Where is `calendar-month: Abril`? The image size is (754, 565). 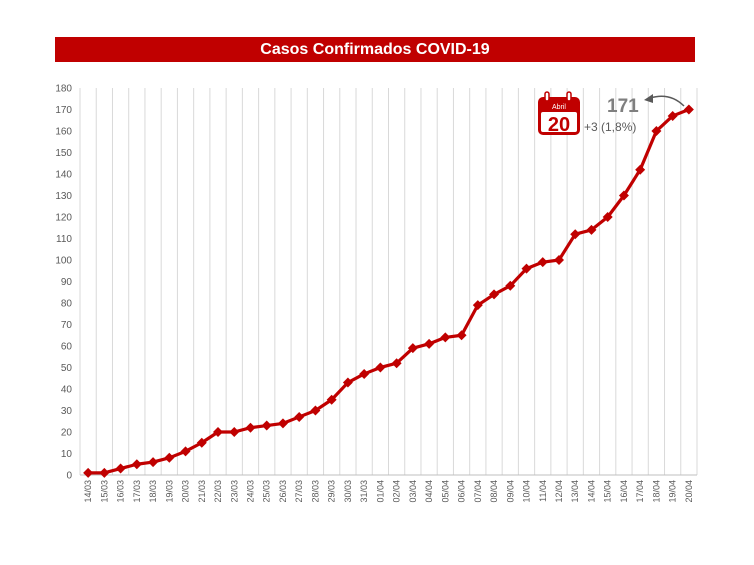 calendar-month: Abril is located at coordinates (559, 107).